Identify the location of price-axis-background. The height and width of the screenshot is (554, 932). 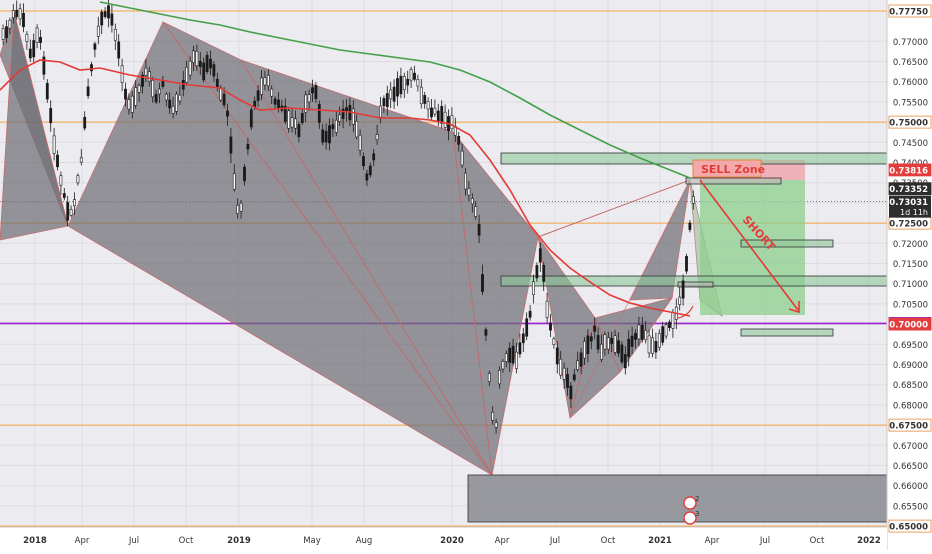
(909, 275).